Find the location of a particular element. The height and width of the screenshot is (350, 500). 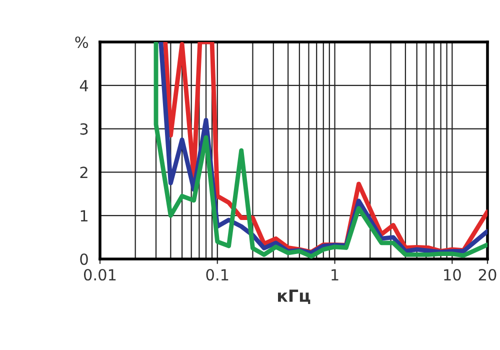

y-tick-label: 1 is located at coordinates (84, 216).